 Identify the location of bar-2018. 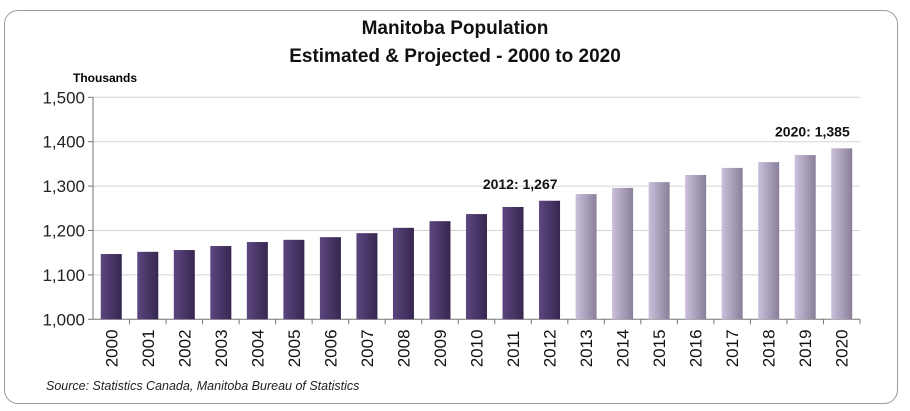
(769, 241).